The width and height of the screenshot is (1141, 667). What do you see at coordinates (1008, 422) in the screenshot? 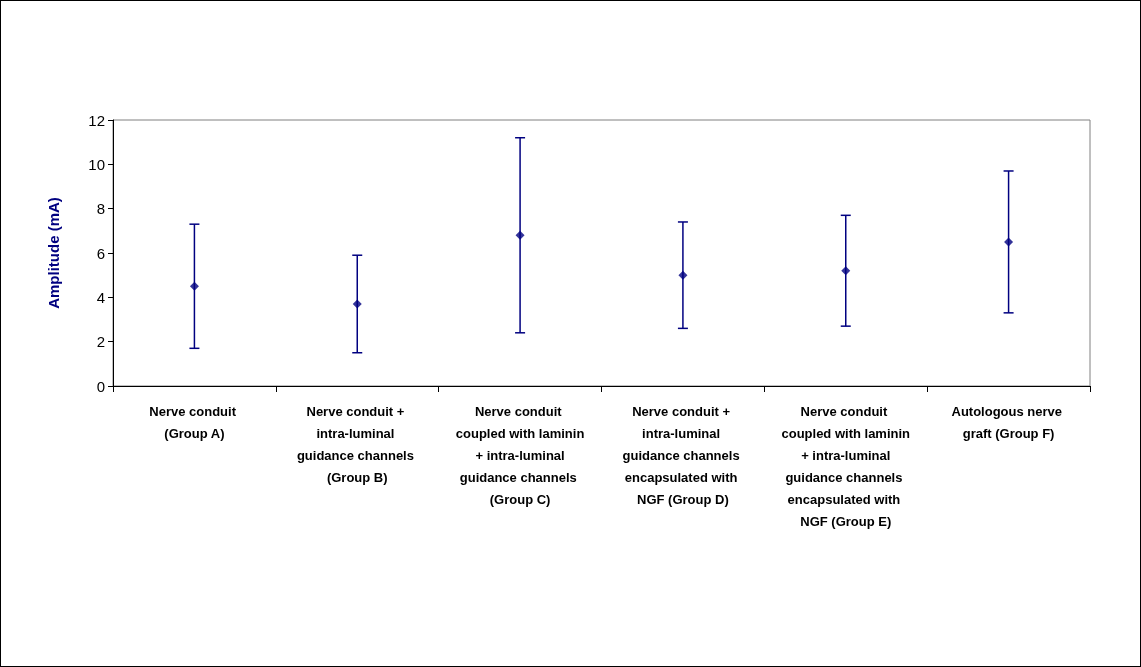
I see `x-tick-label: Autologous nerve graft (Group F)` at bounding box center [1008, 422].